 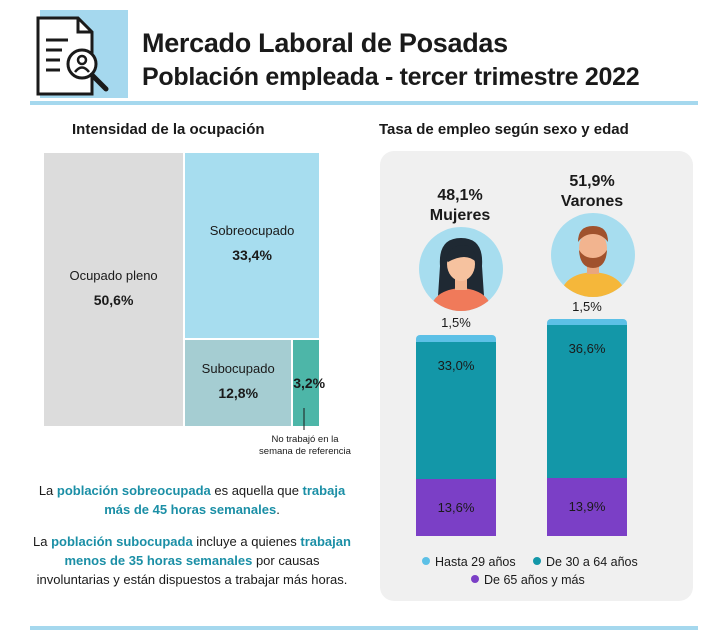 I want to click on no-trabajo-note: No trabajó en la semana de referencia, so click(x=305, y=446).